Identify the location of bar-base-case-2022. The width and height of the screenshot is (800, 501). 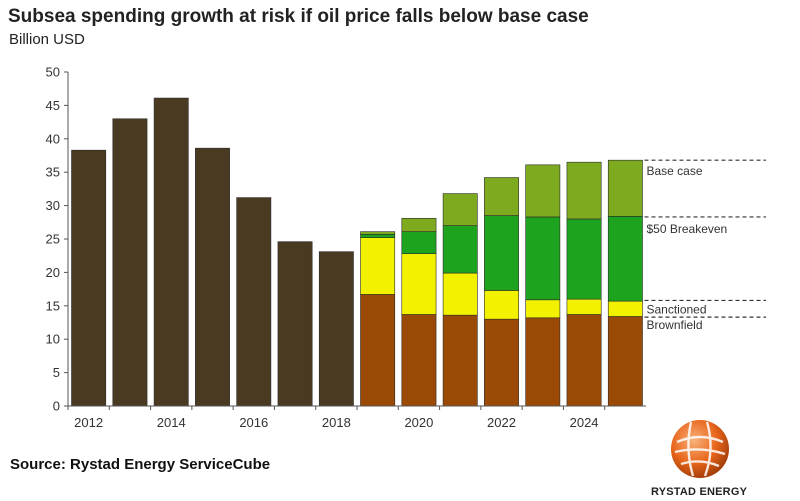
(501, 196).